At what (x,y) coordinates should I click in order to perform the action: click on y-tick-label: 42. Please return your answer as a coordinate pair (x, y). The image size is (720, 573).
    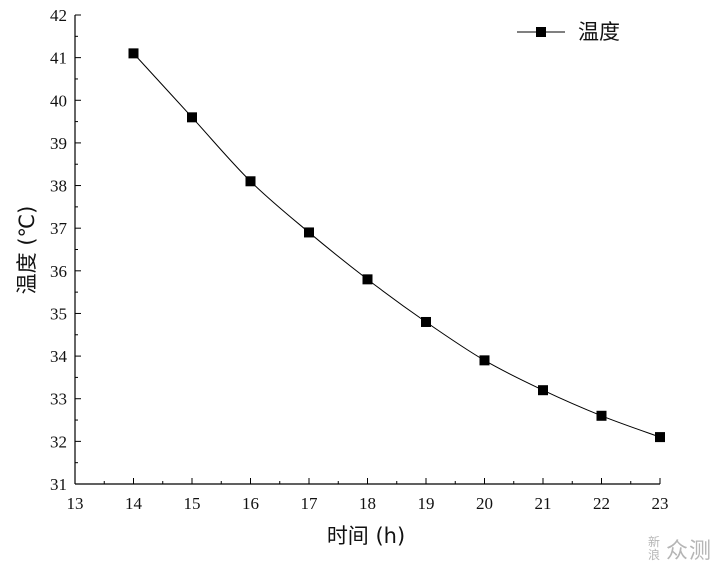
    Looking at the image, I should click on (58, 15).